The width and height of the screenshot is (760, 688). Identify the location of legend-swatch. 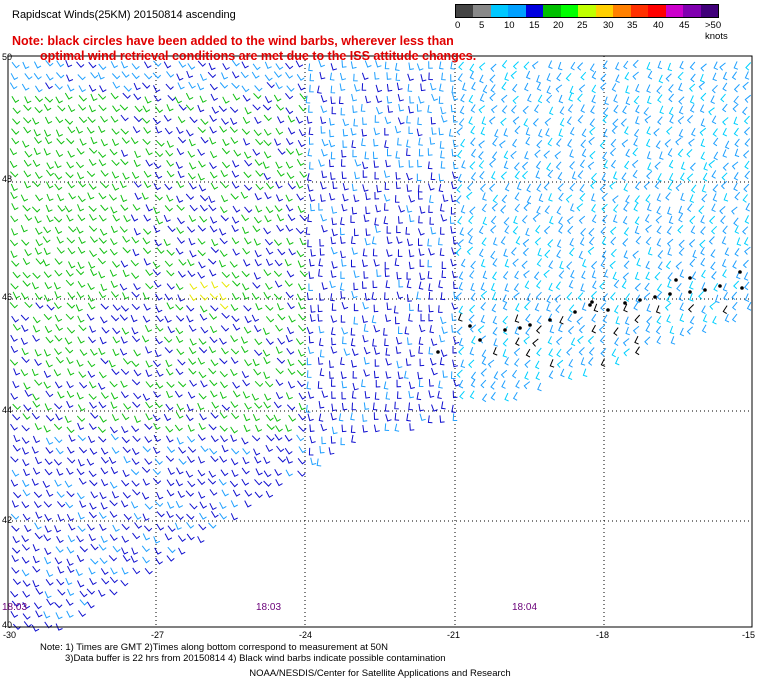
(552, 11).